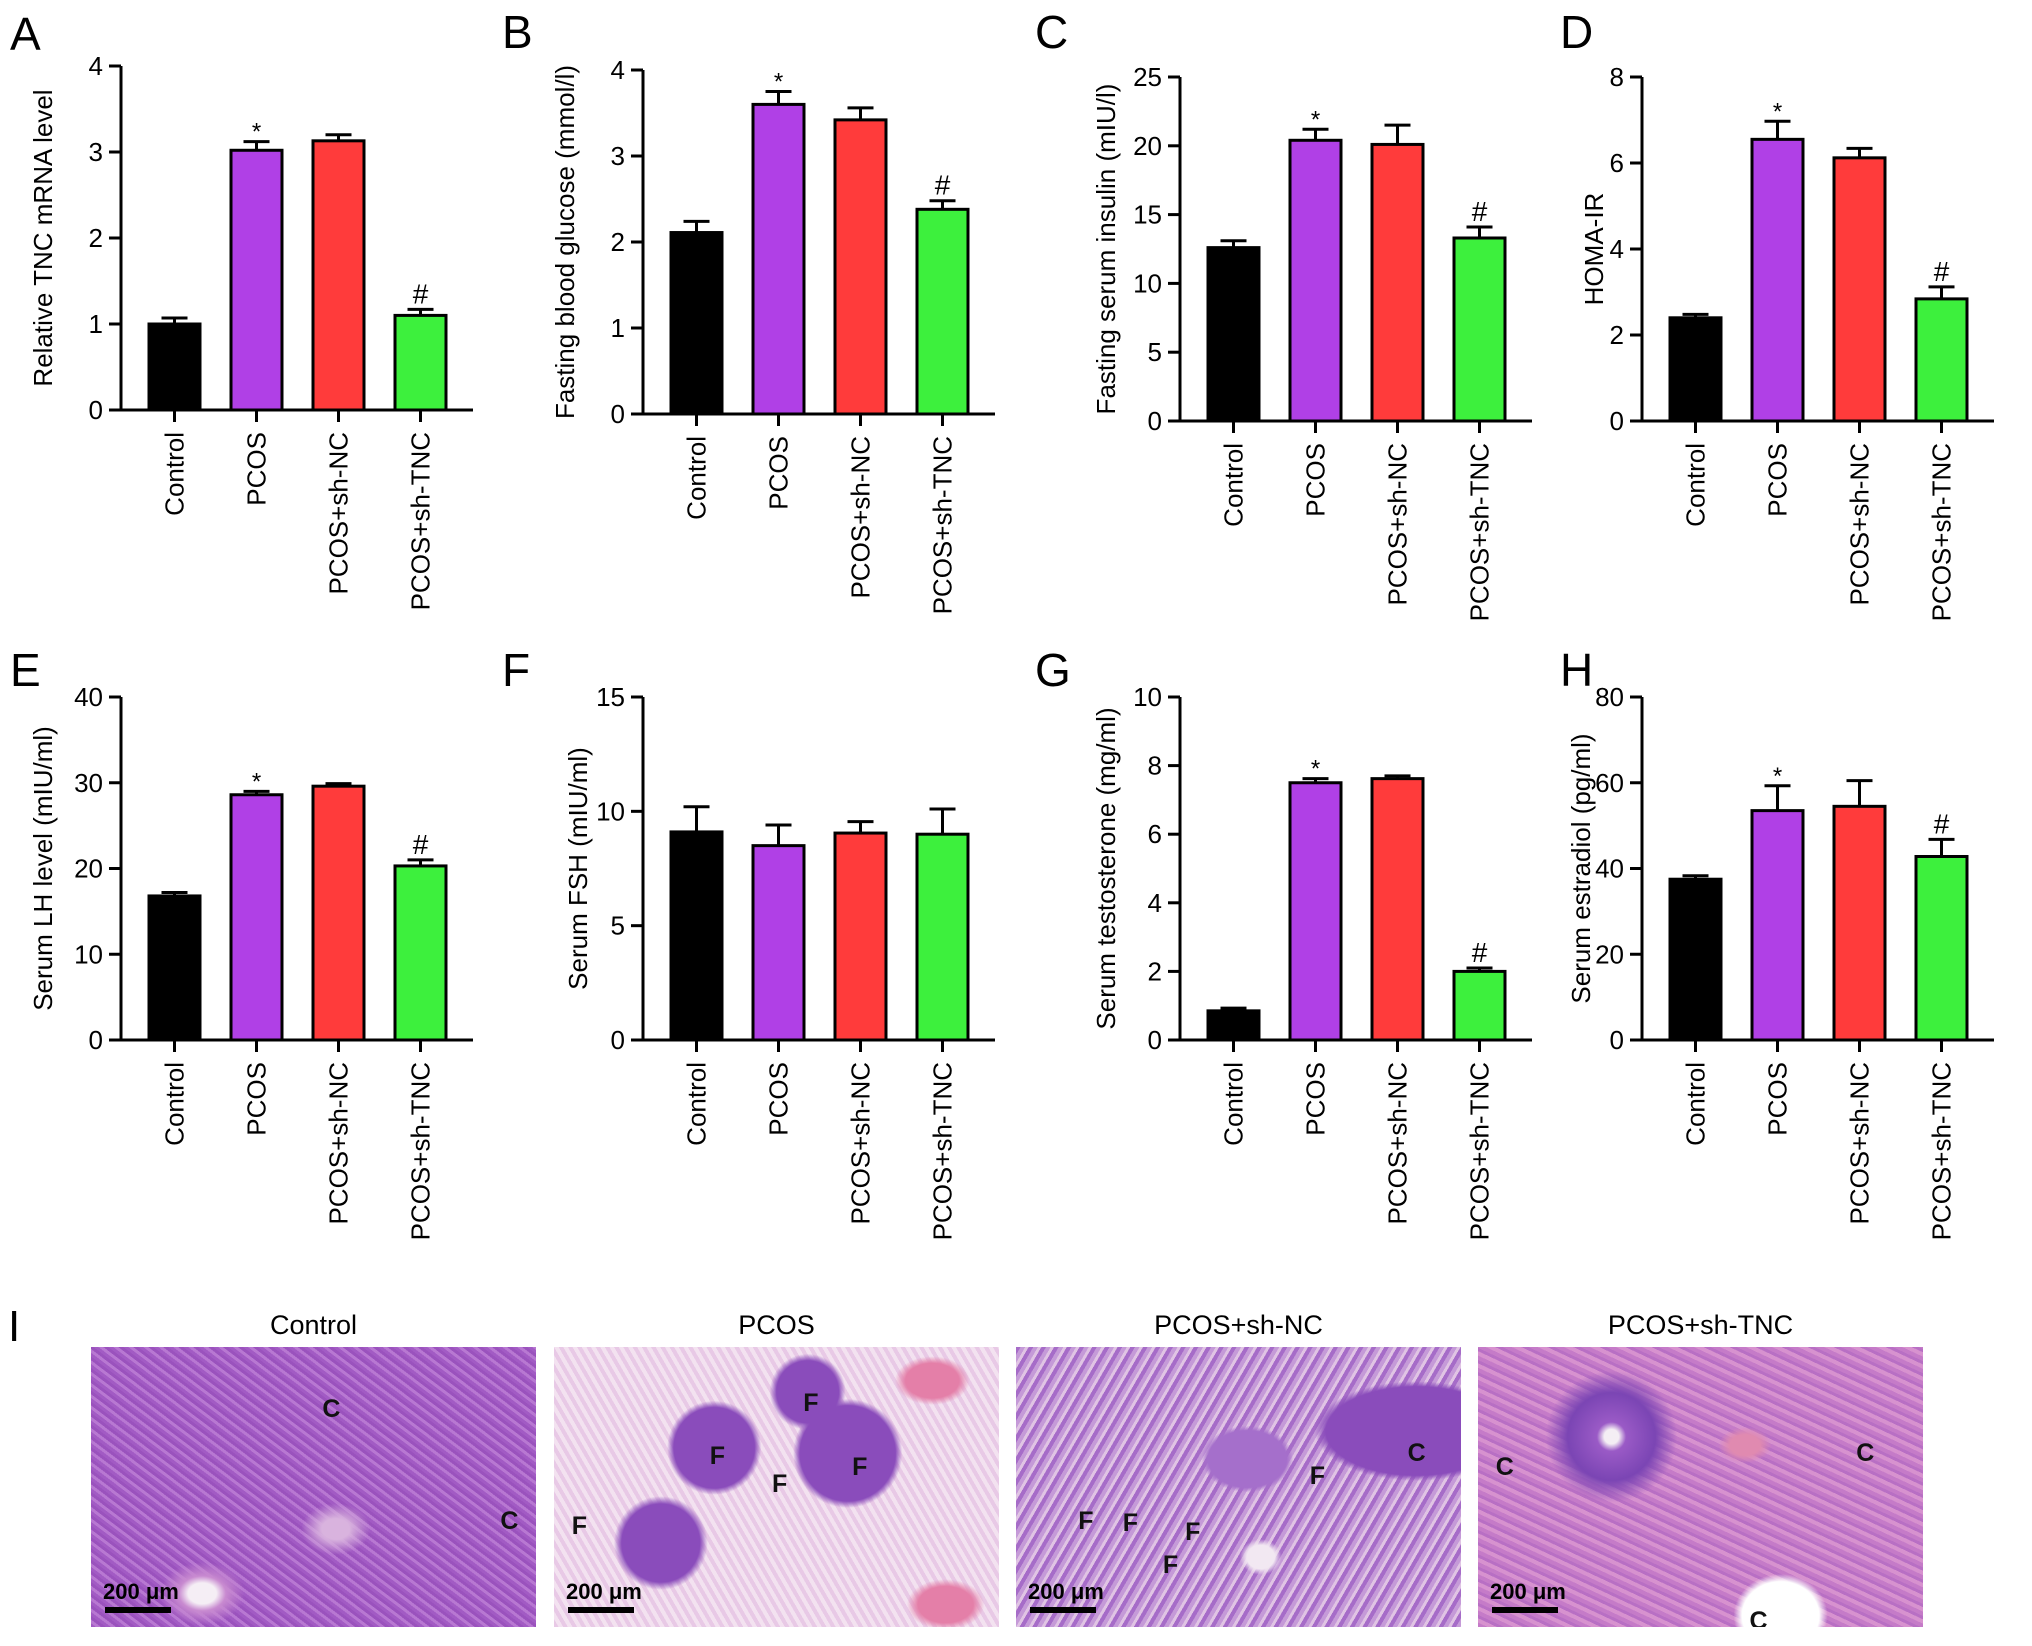  Describe the element at coordinates (1147, 146) in the screenshot. I see `y-tick-label-c: 20` at that location.